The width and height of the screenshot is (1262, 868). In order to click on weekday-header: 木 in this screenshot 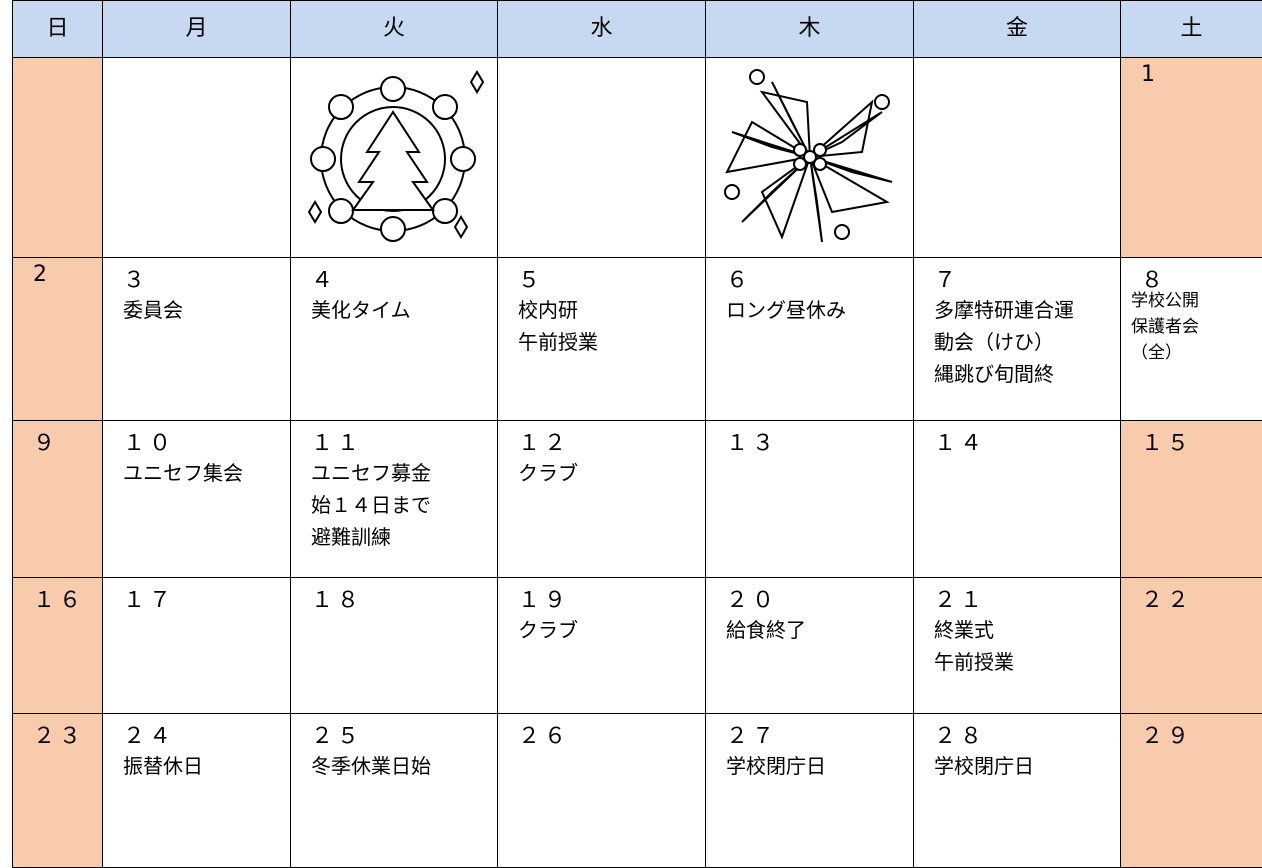, I will do `click(809, 28)`.